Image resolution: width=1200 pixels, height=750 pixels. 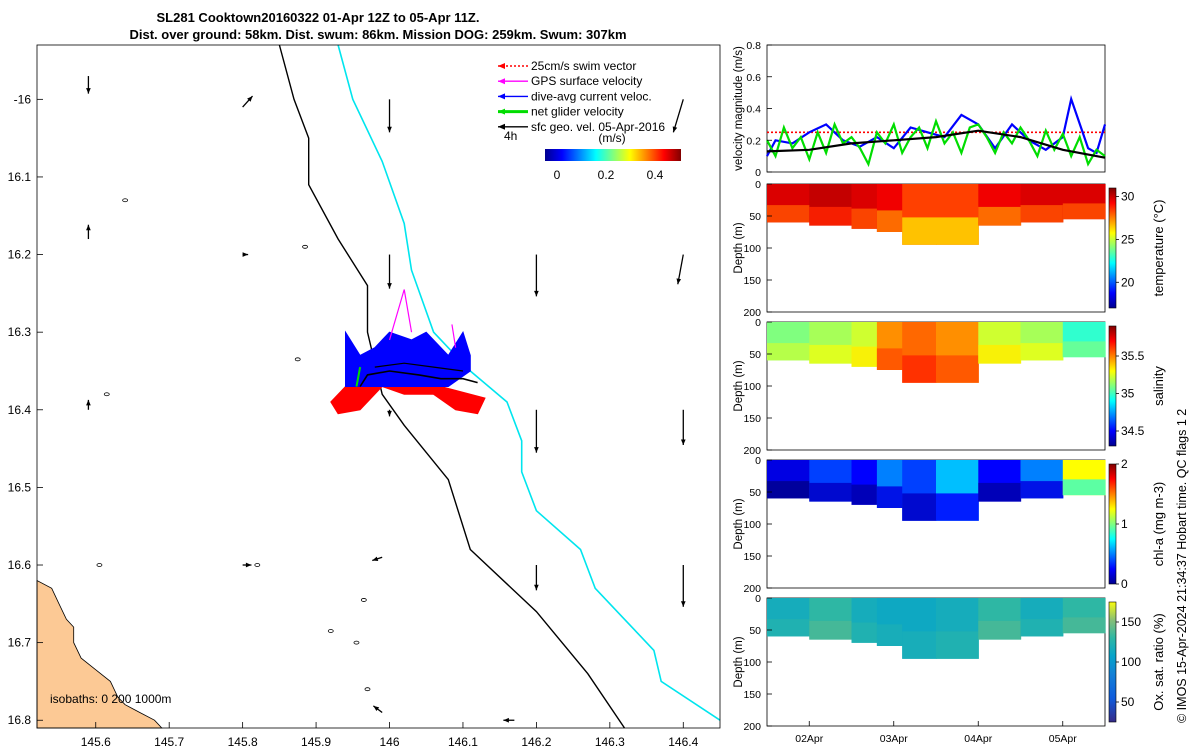 I want to click on colorbar-tick-label: 35, so click(x=1128, y=394).